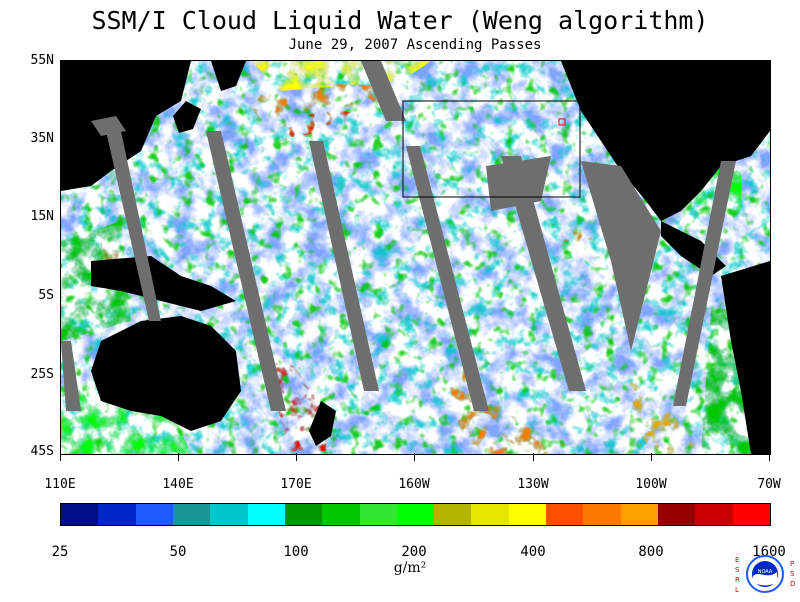 This screenshot has height=602, width=800. What do you see at coordinates (737, 580) in the screenshot?
I see `logo-letter: R` at bounding box center [737, 580].